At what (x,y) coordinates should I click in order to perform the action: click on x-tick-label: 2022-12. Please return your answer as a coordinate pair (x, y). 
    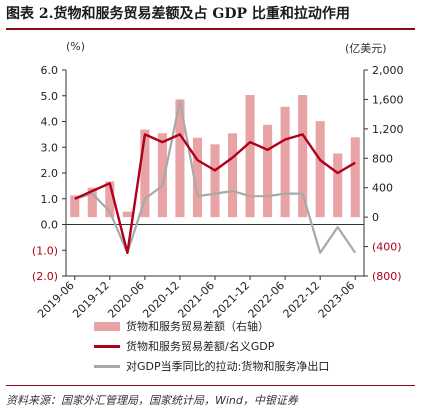
    Looking at the image, I should click on (302, 300).